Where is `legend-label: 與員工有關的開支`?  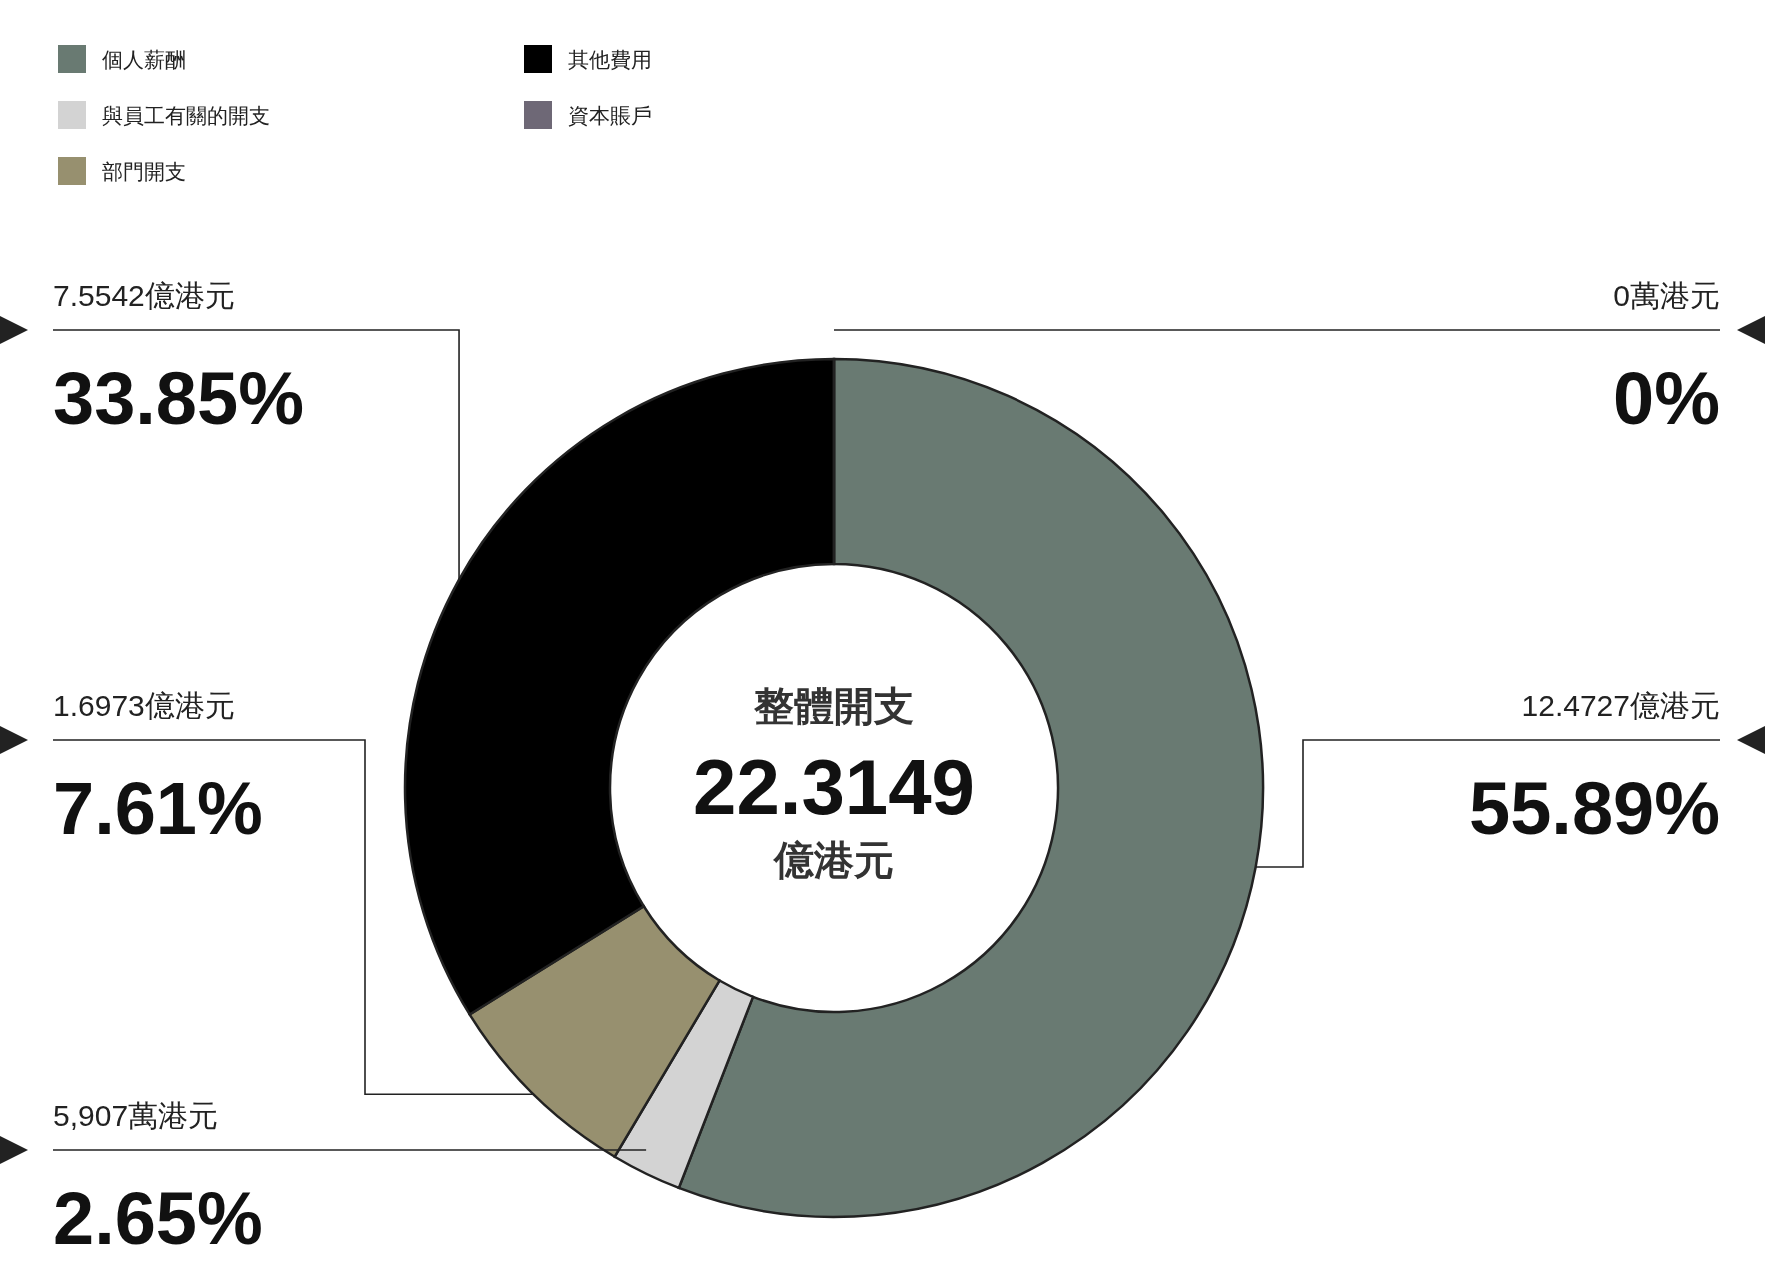 legend-label: 與員工有關的開支 is located at coordinates (186, 115).